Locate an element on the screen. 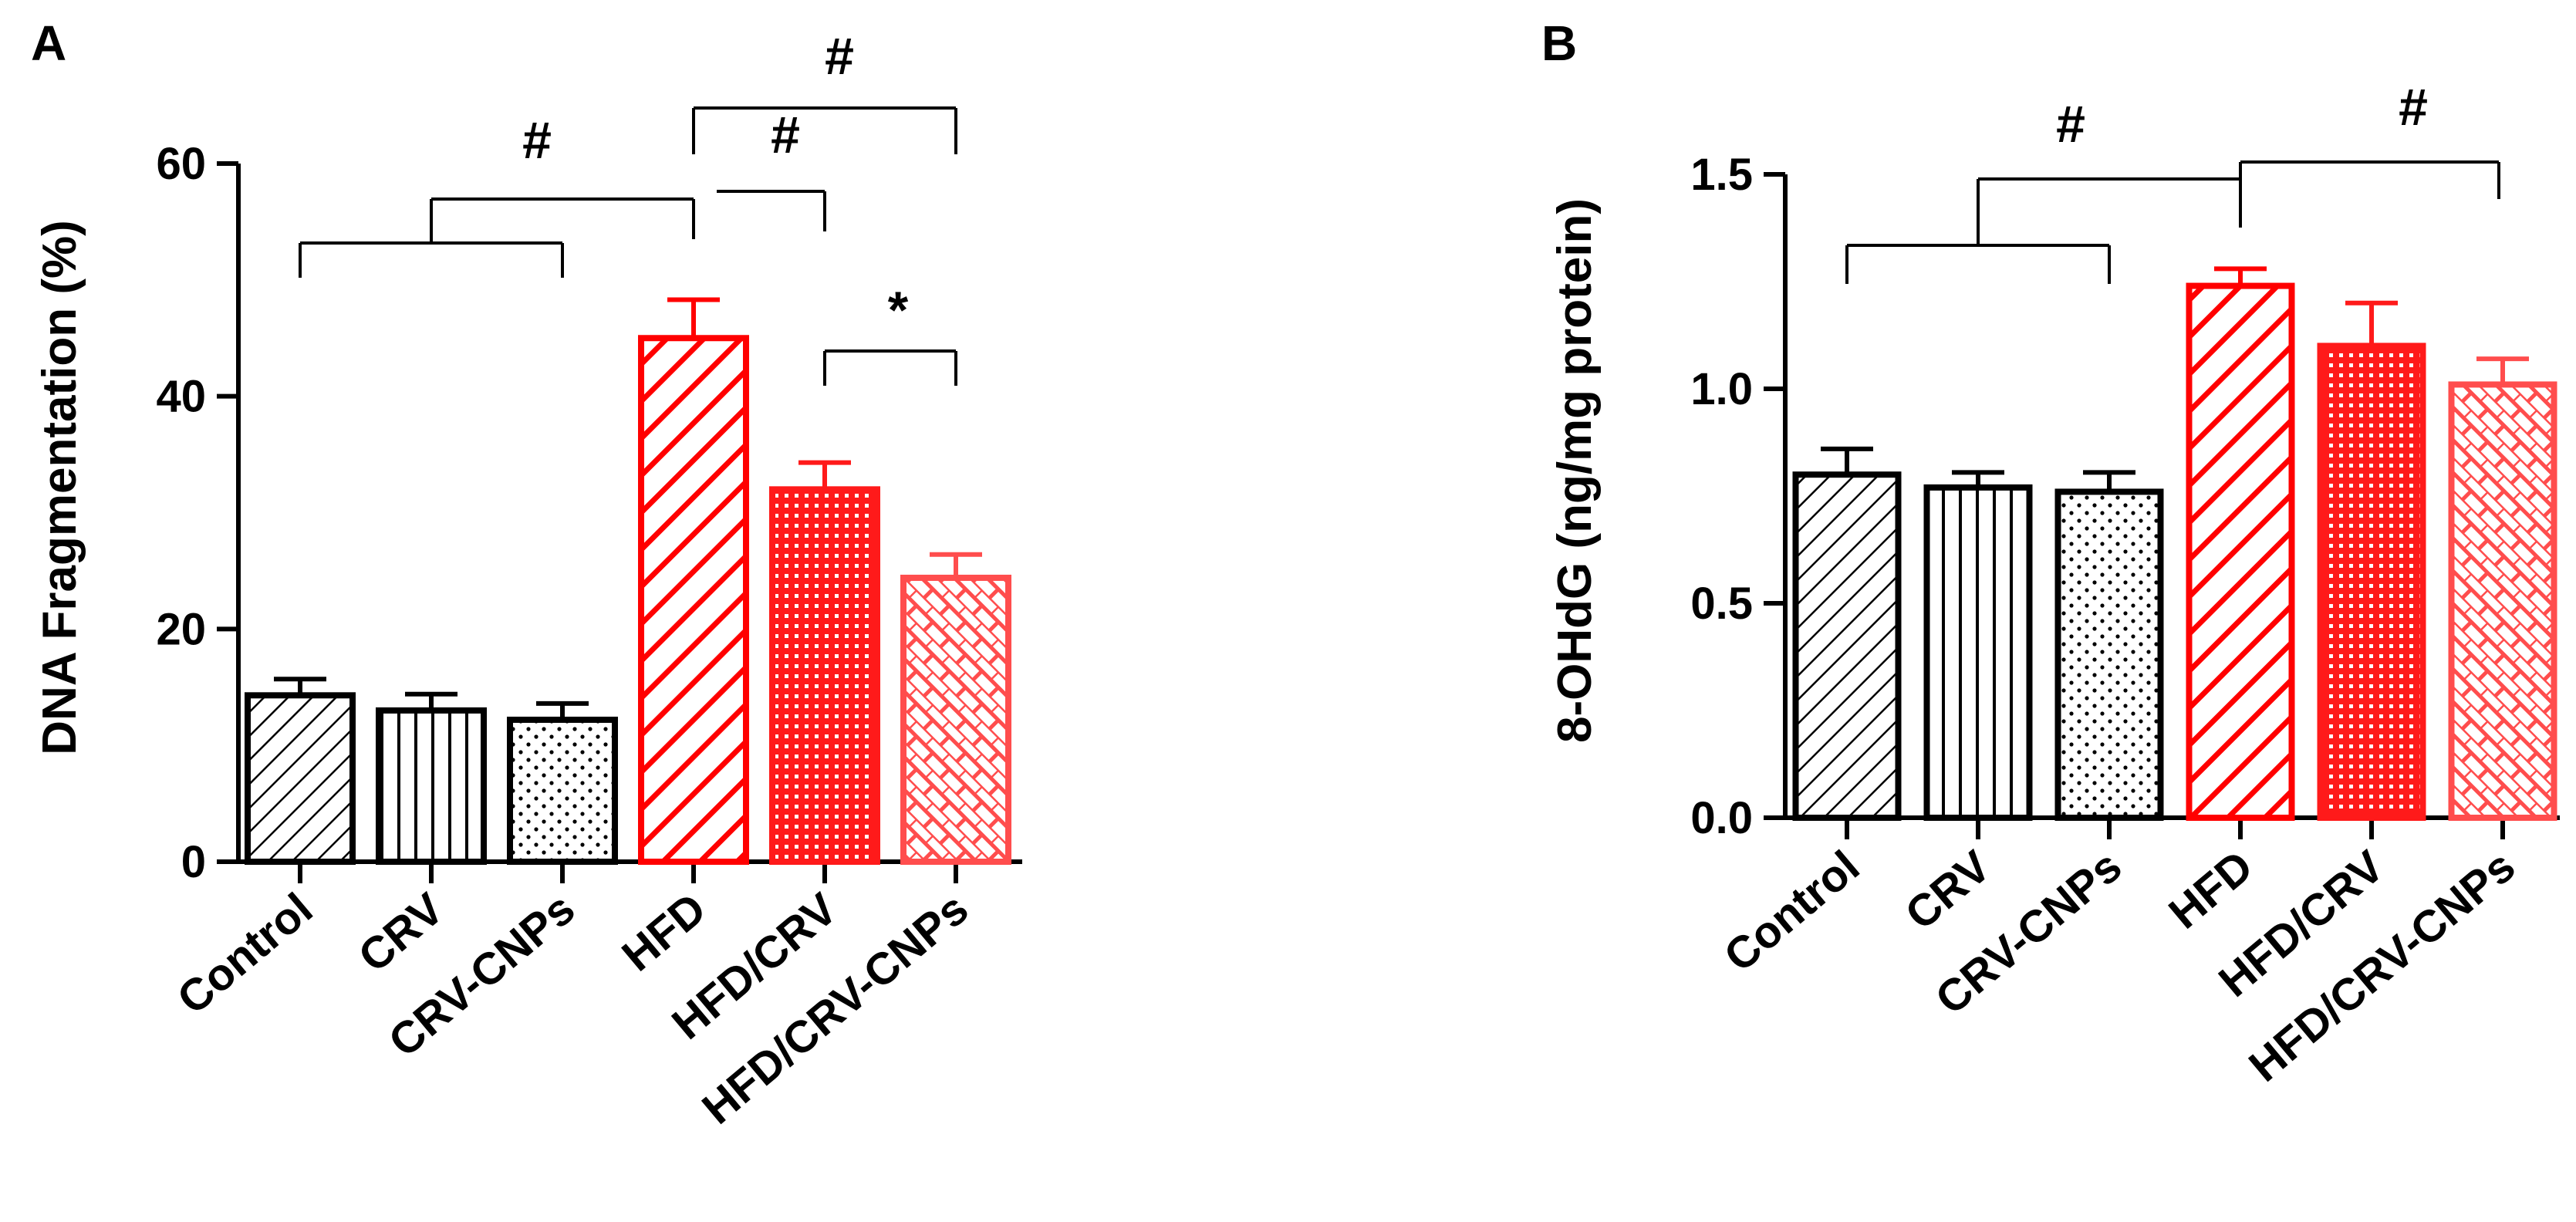 This screenshot has height=1222, width=2576. y-tick-label: 0.0 is located at coordinates (1722, 818).